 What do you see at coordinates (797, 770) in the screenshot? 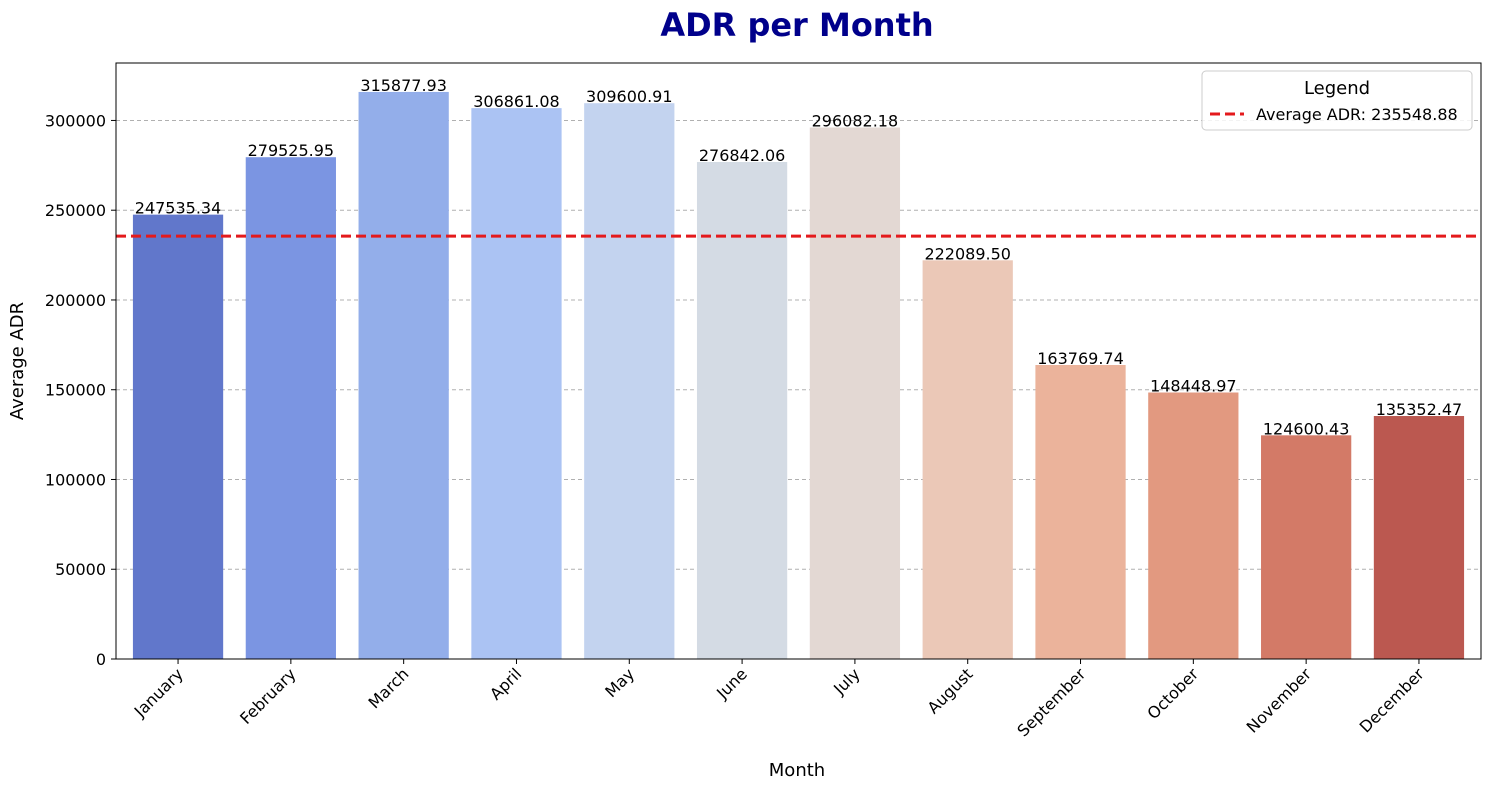
I see `x-axis-label: Month` at bounding box center [797, 770].